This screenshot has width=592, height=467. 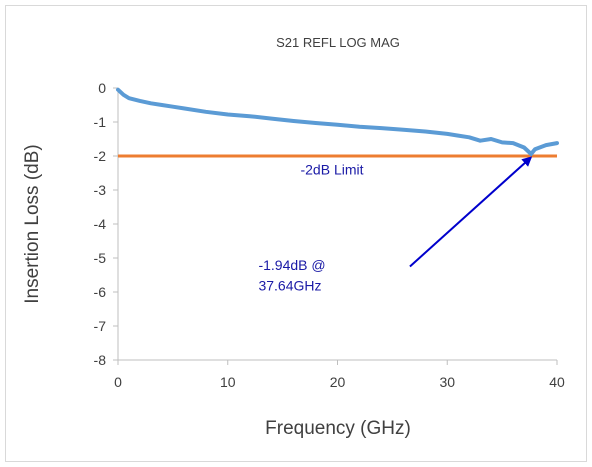 I want to click on y-tick-label: -2, so click(x=100, y=156).